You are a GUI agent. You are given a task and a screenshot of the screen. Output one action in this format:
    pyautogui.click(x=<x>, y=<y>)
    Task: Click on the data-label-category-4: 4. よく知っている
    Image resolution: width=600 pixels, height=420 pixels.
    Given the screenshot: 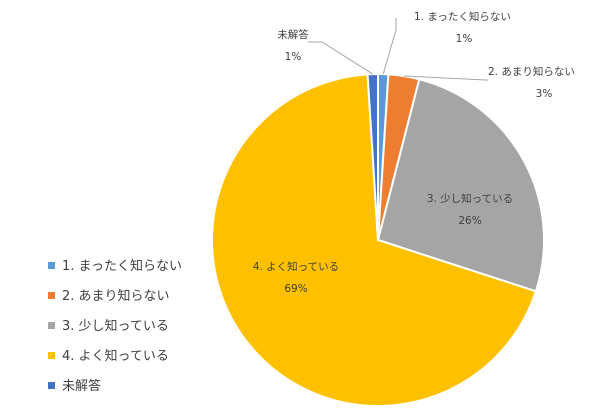 What is the action you would take?
    pyautogui.click(x=296, y=266)
    